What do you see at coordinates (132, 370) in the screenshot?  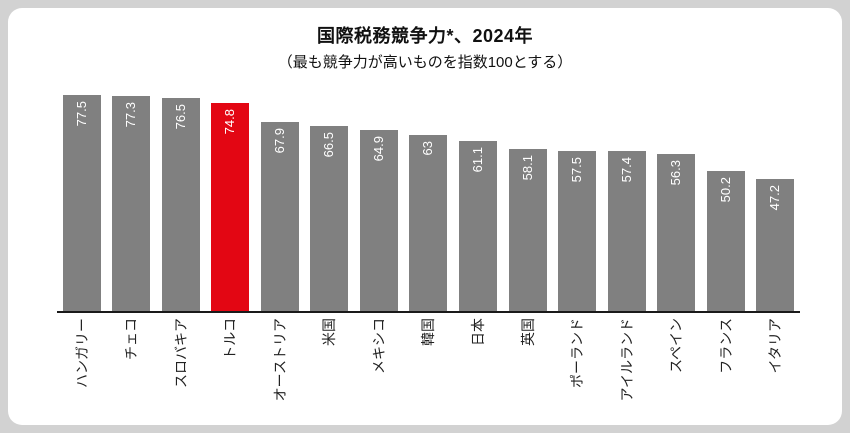 I see `x-axis-label-cell: チェコ` at bounding box center [132, 370].